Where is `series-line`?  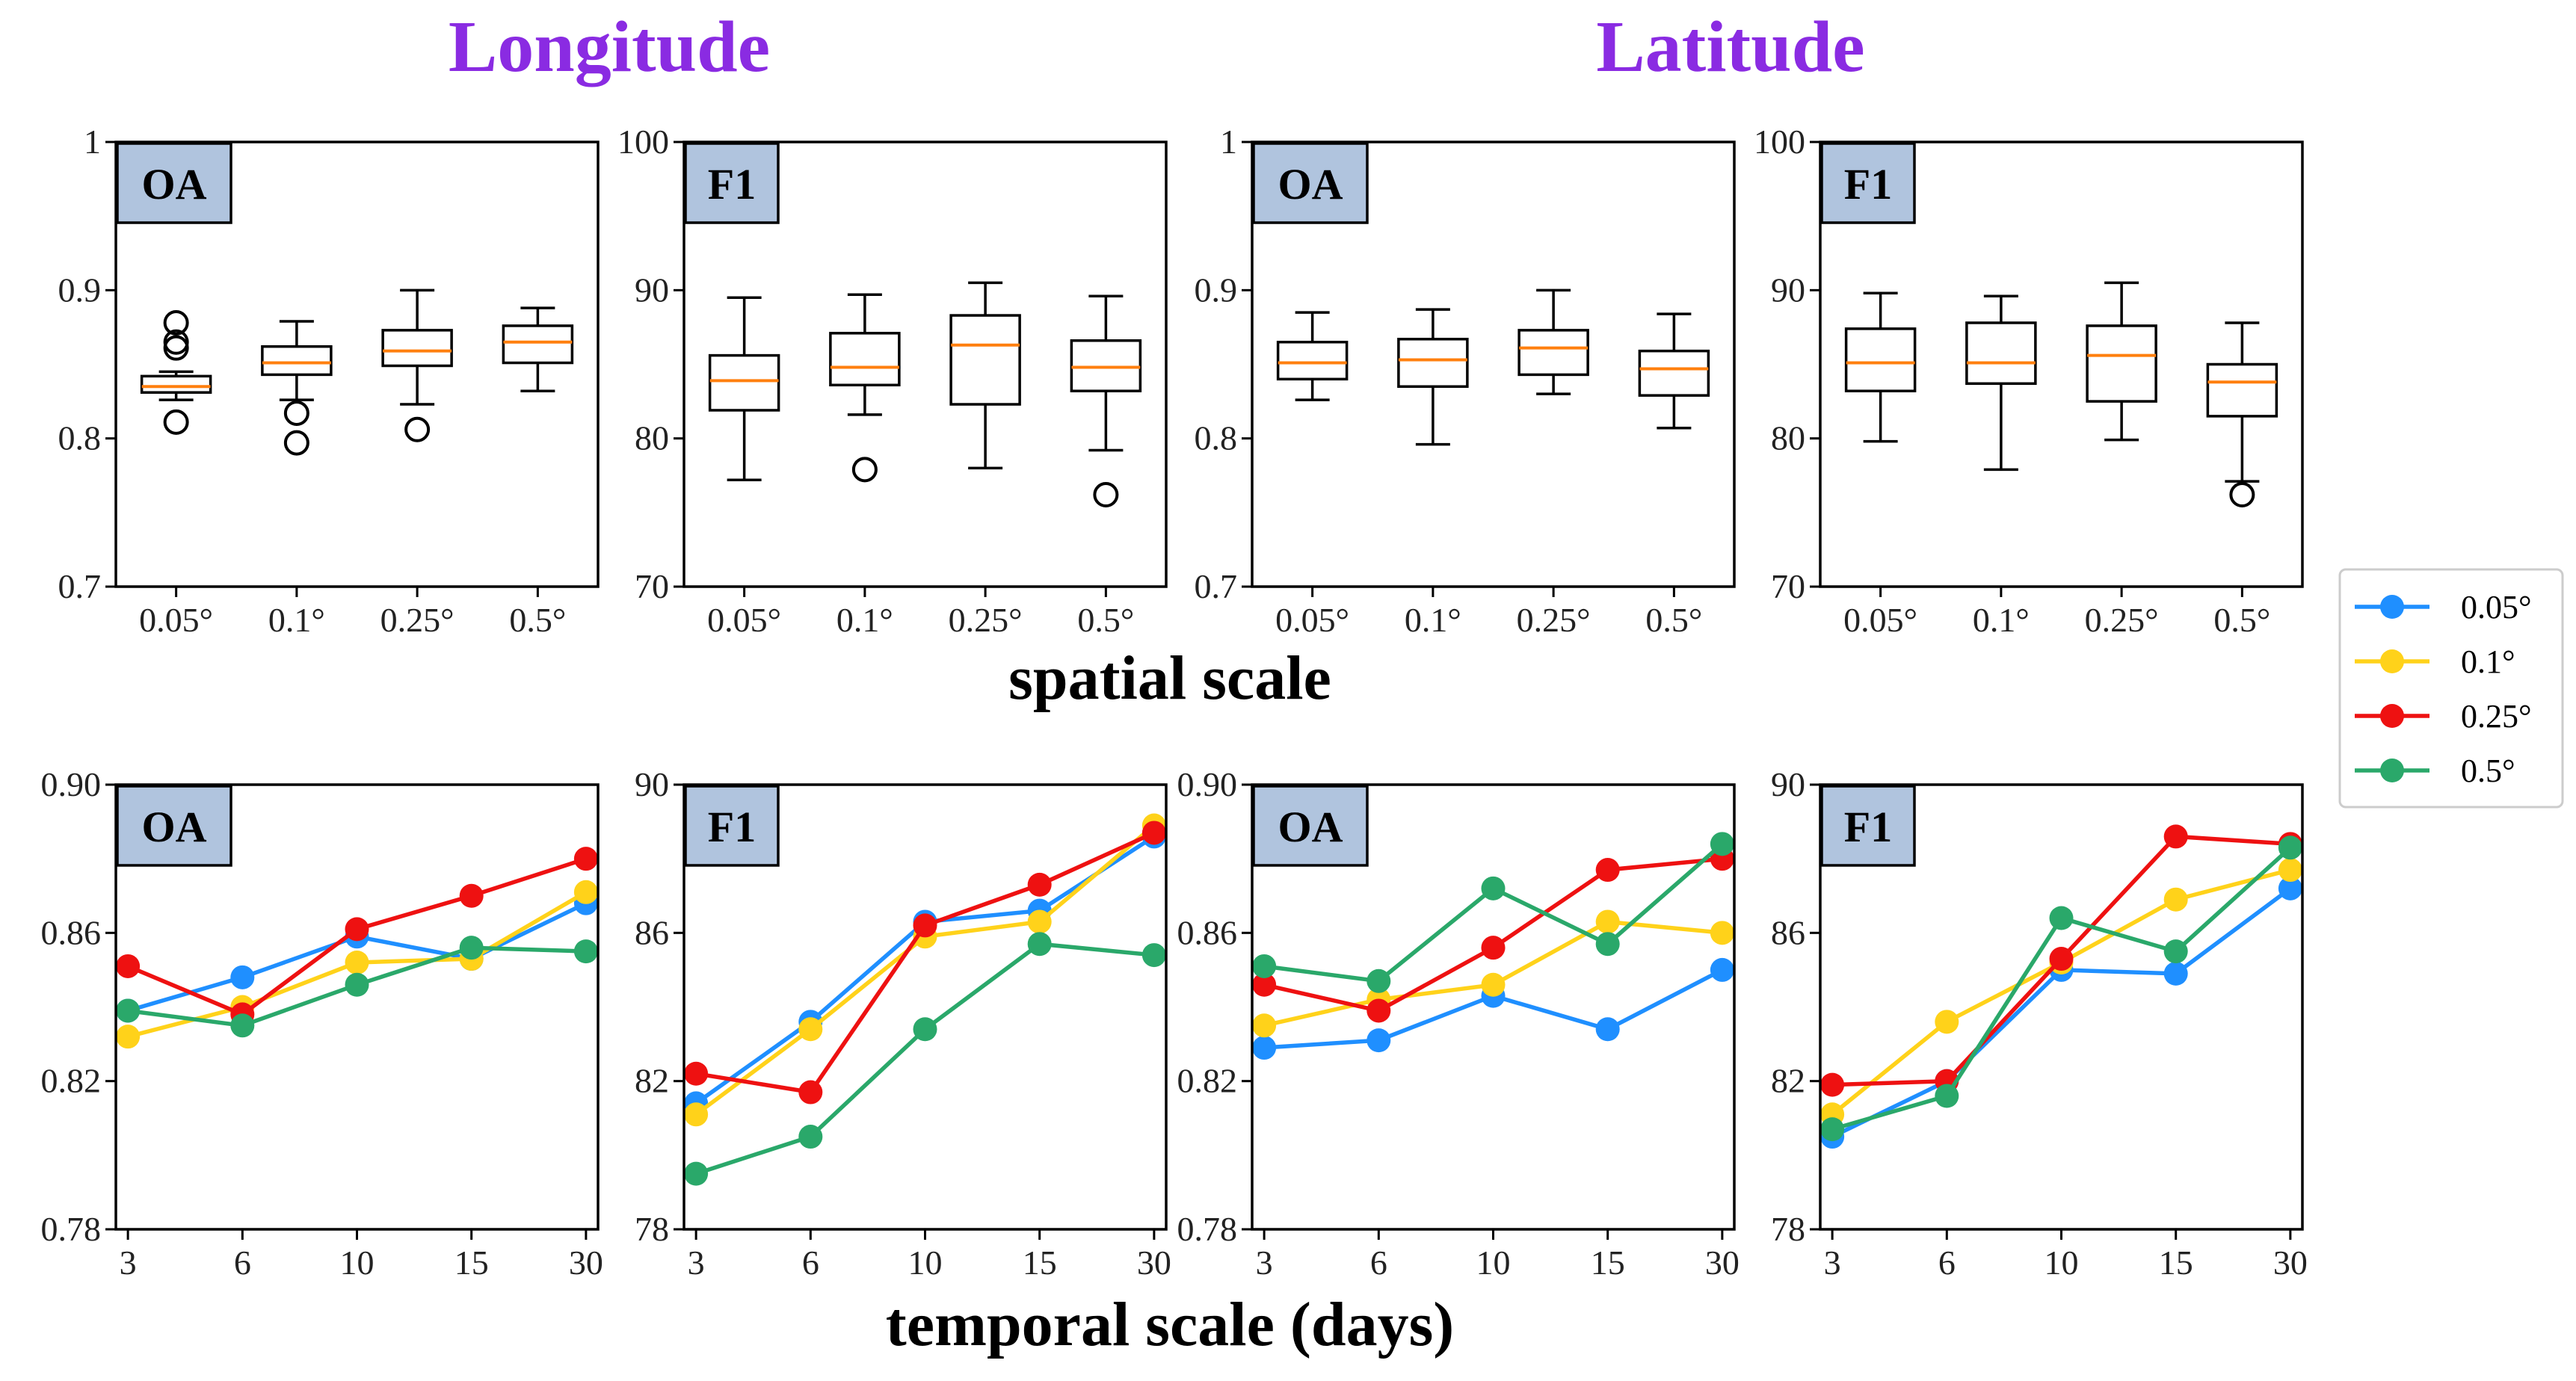 series-line is located at coordinates (925, 970).